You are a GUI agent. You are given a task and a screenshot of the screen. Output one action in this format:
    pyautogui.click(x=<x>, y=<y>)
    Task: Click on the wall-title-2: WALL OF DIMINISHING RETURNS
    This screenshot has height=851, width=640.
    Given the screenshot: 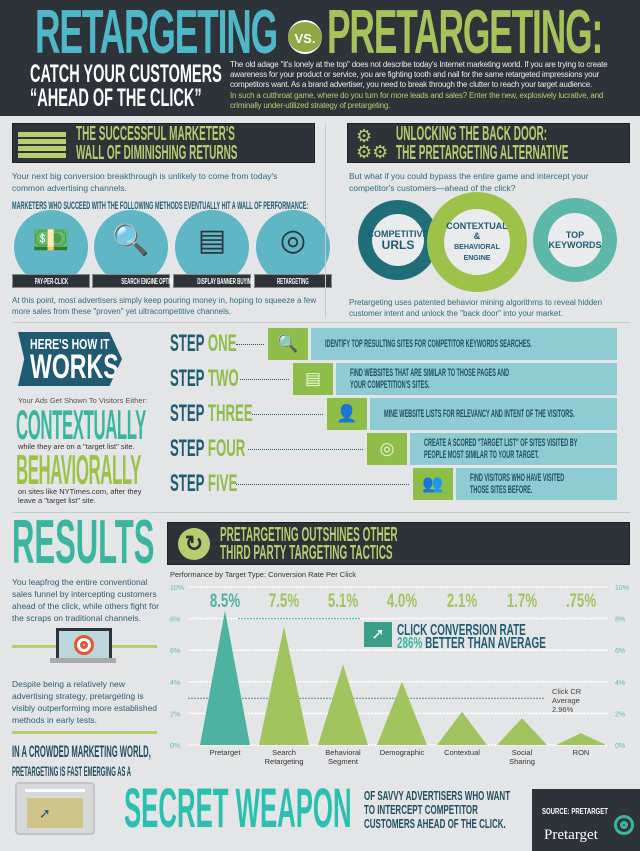 What is the action you would take?
    pyautogui.click(x=157, y=153)
    